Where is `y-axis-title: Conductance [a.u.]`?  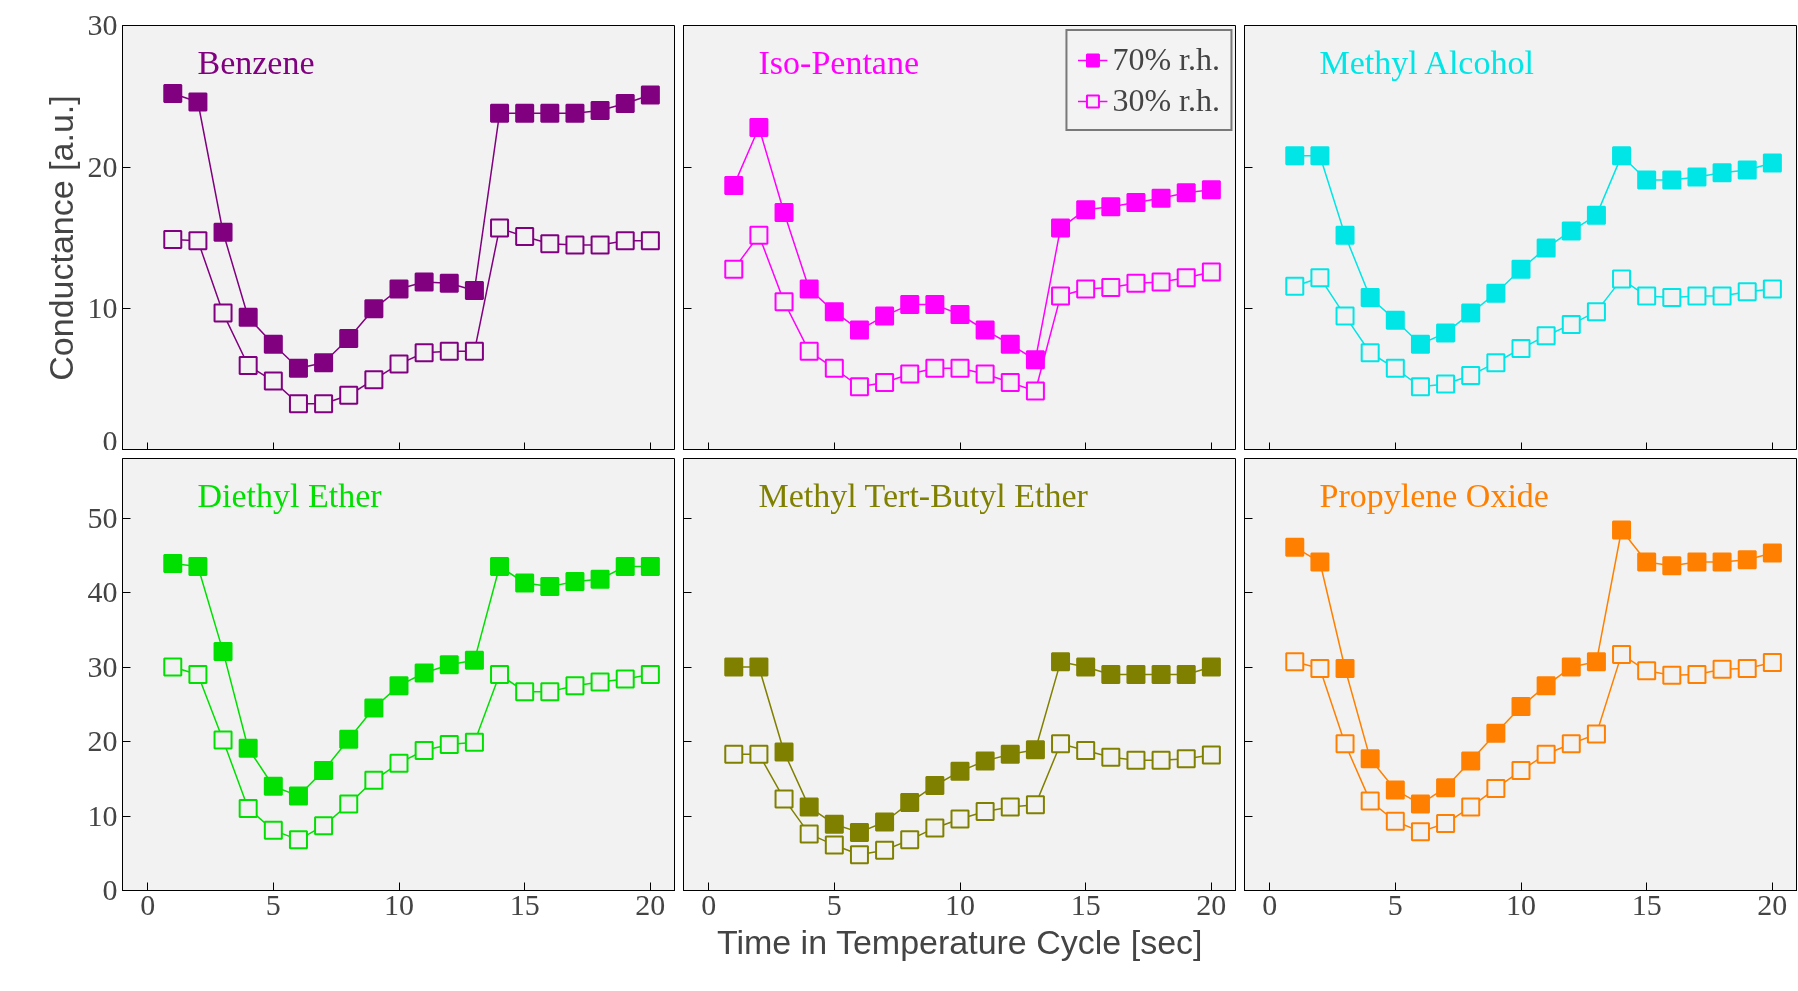
y-axis-title: Conductance [a.u.] is located at coordinates (60, 238).